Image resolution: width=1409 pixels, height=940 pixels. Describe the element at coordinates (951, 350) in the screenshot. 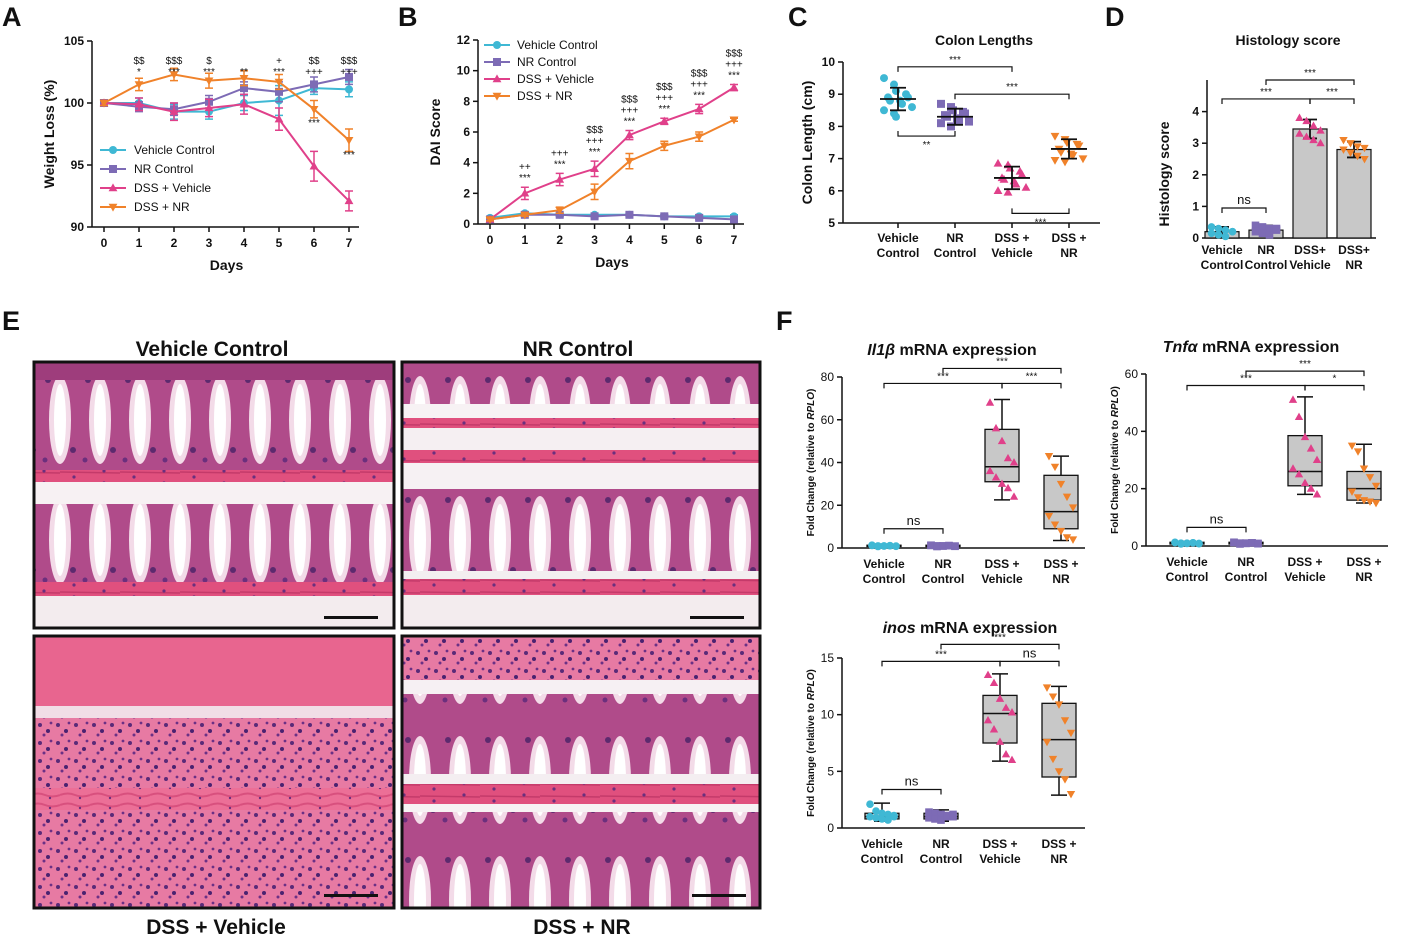

I see `chart-title: Il1β mRNA expression` at that location.